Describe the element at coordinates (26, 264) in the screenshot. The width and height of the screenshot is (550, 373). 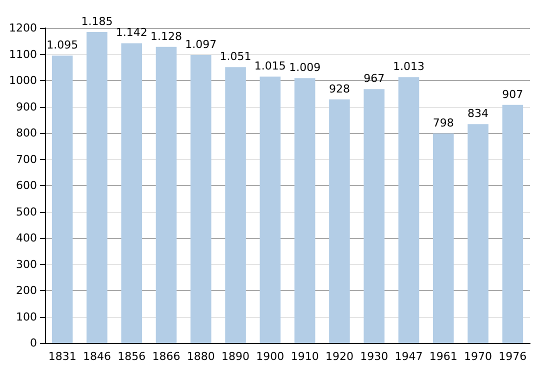
I see `y-tick-label: 300` at that location.